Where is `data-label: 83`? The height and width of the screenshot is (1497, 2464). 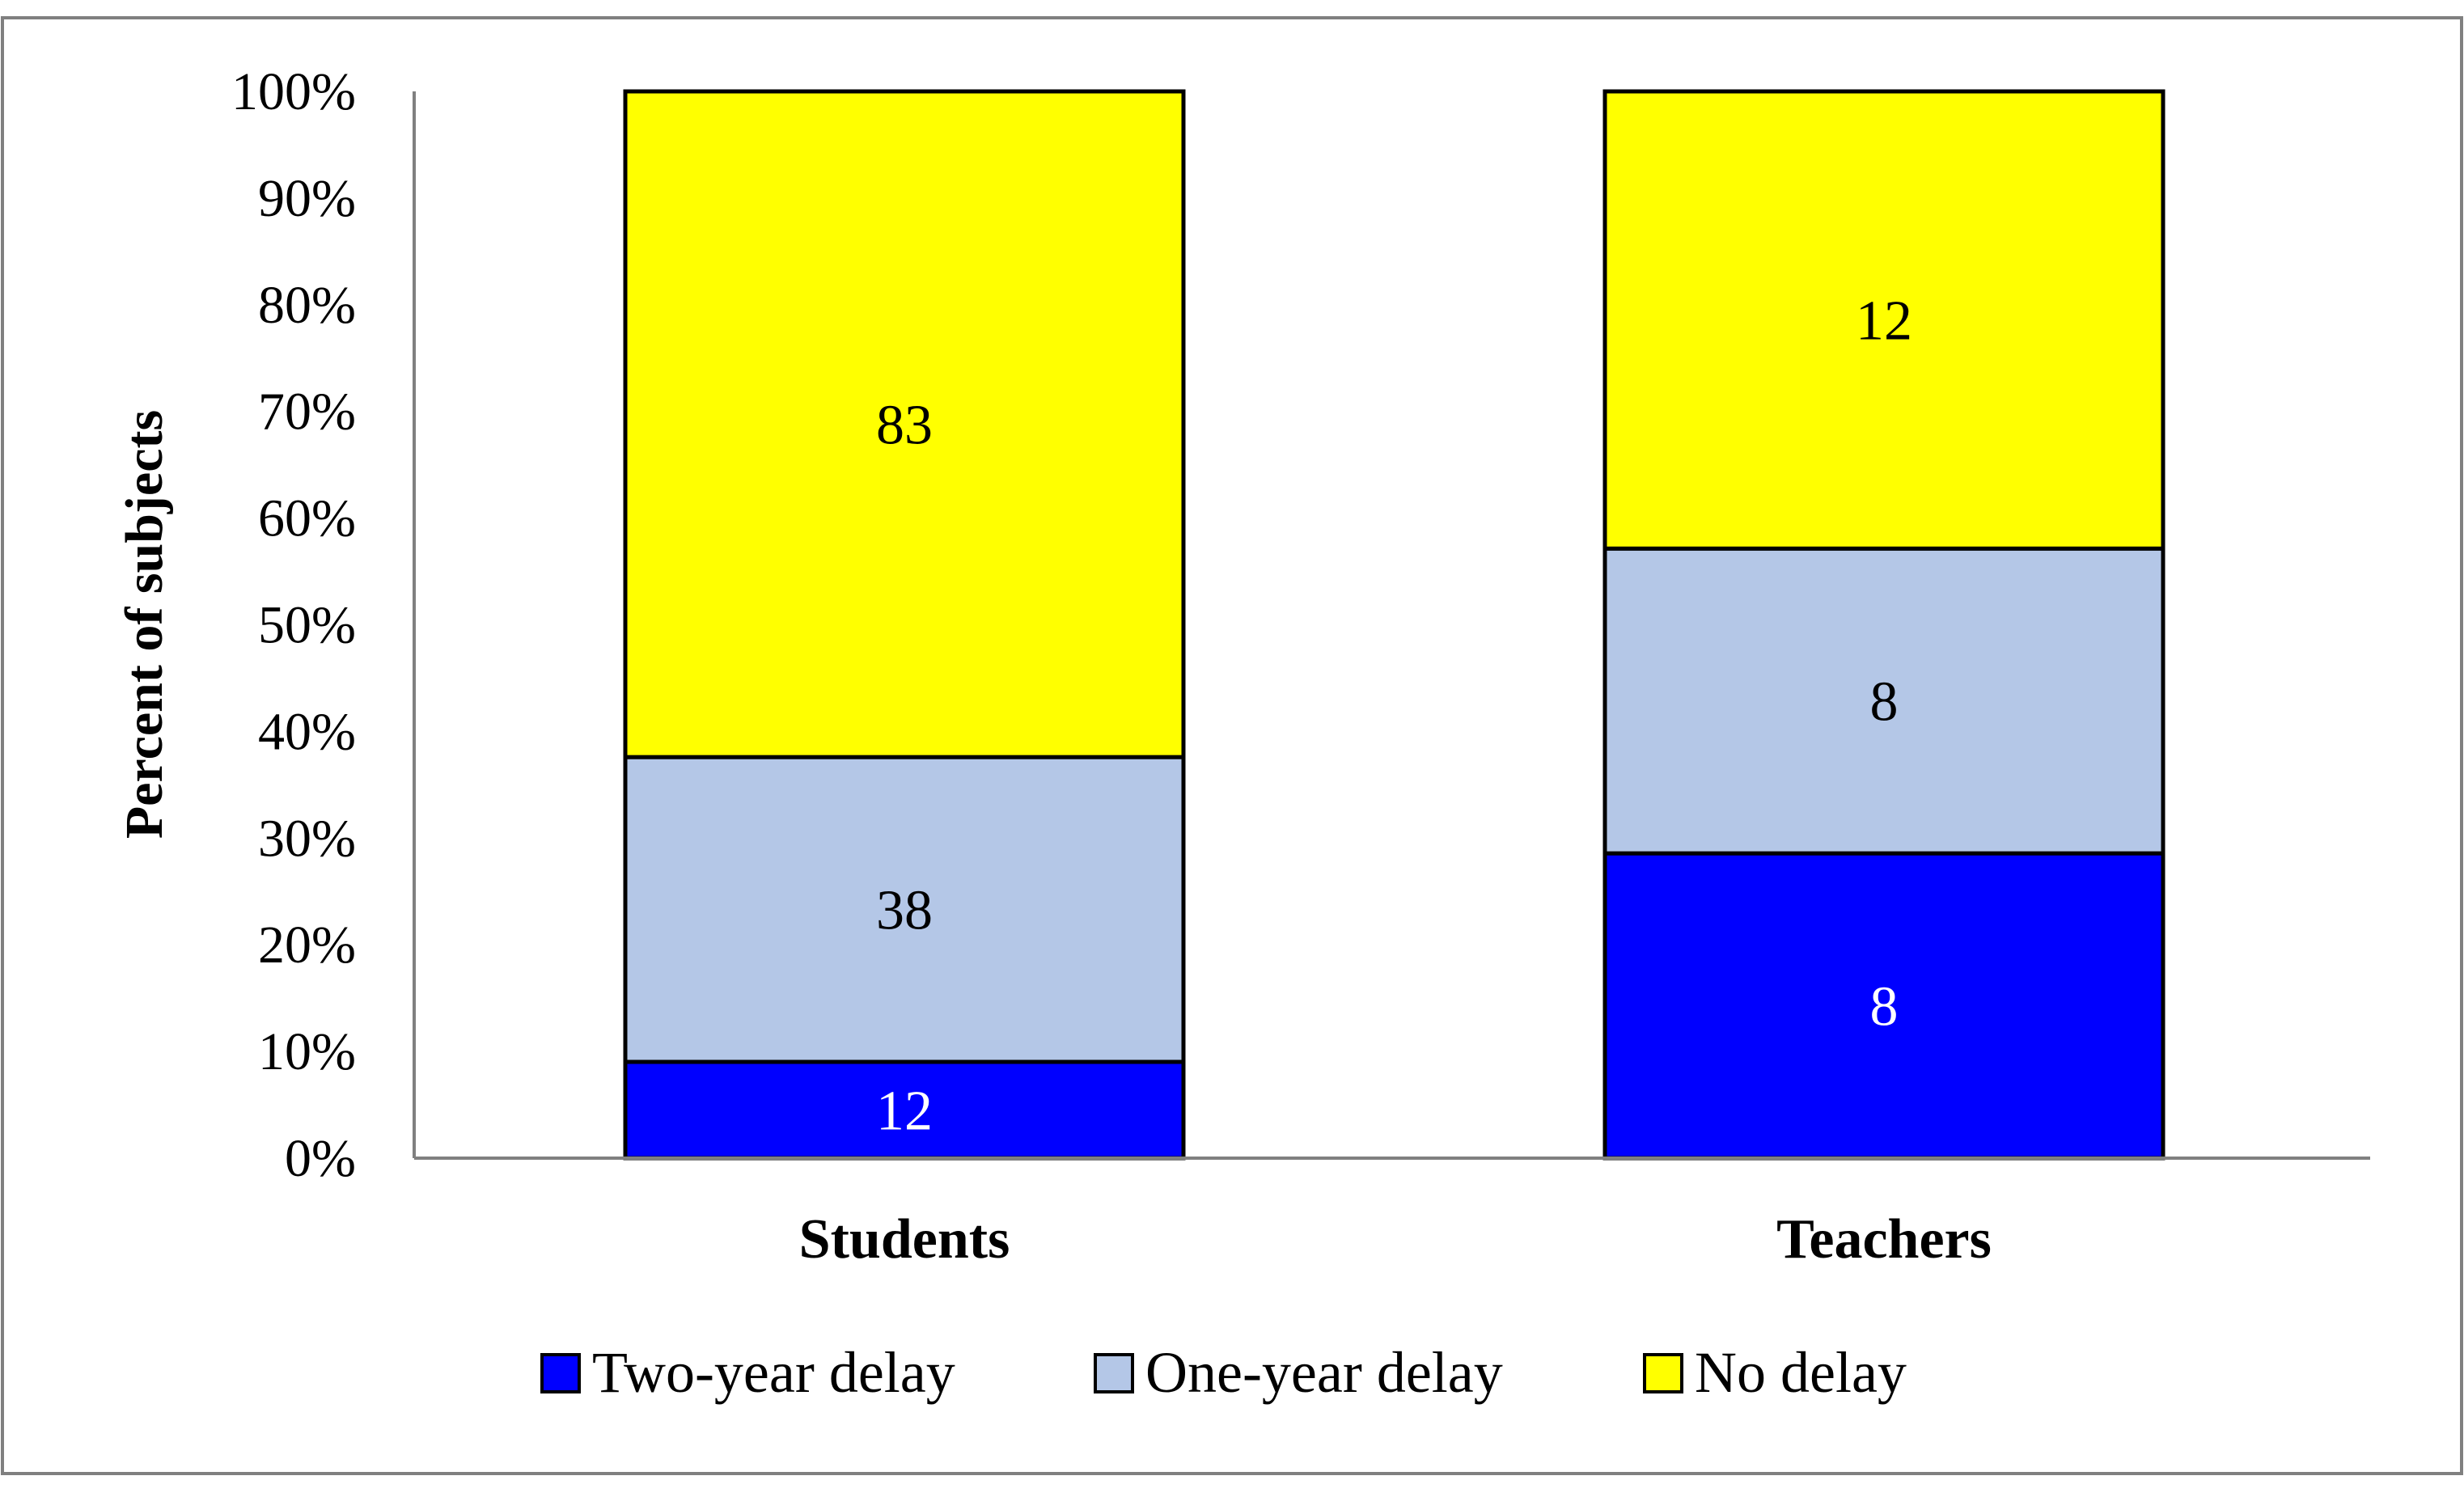 data-label: 83 is located at coordinates (904, 426).